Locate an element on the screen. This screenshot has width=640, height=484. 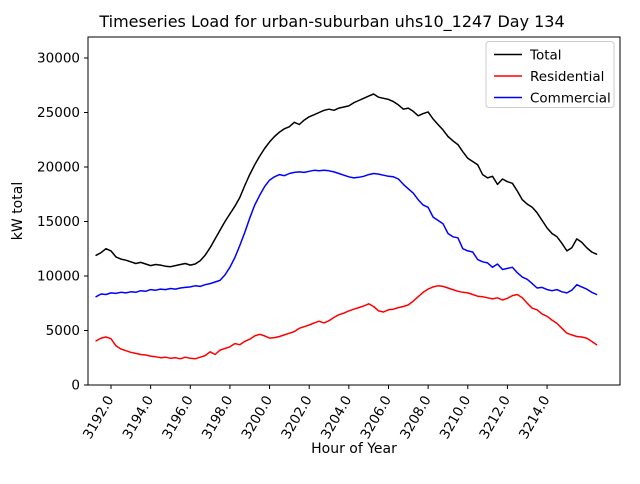
legend-label-total: Total is located at coordinates (545, 55).